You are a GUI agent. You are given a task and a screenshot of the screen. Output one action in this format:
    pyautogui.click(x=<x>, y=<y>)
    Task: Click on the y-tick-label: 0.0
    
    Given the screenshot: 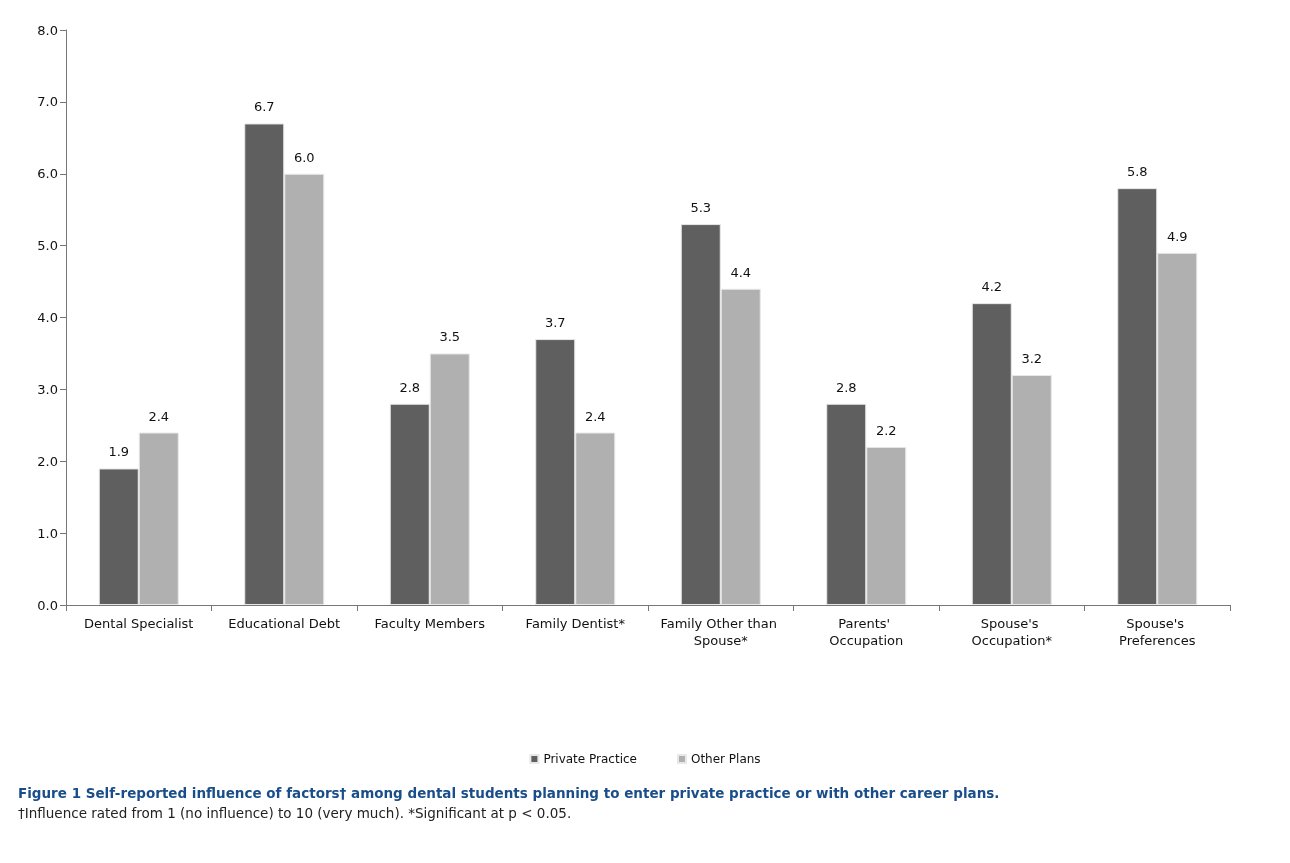 What is the action you would take?
    pyautogui.click(x=47, y=605)
    